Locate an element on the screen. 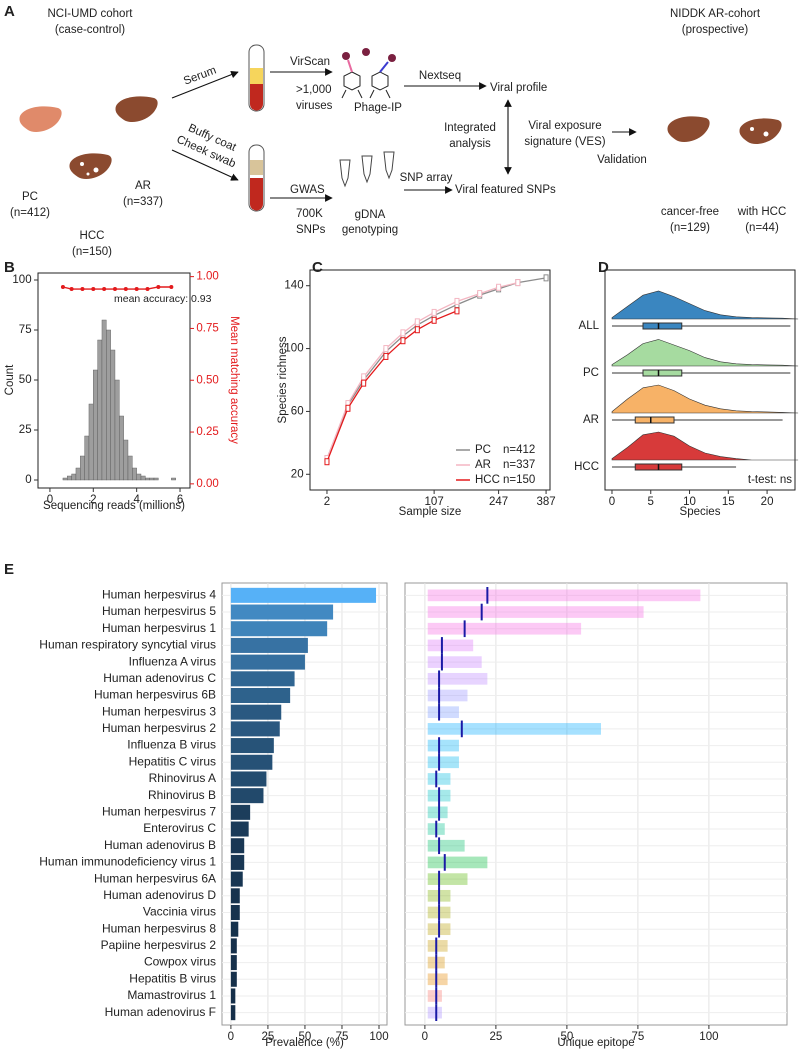 The height and width of the screenshot is (1050, 802). series-line is located at coordinates (422, 370).